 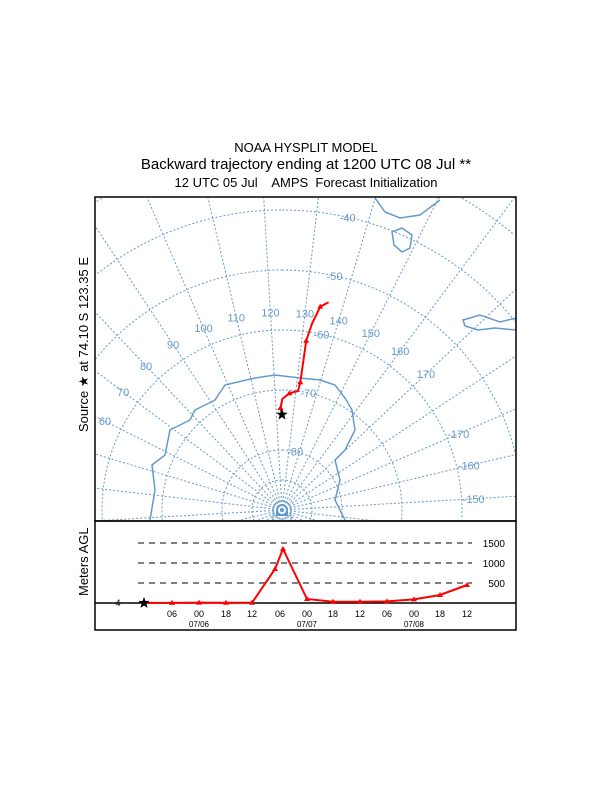 What do you see at coordinates (474, 500) in the screenshot?
I see `longitude-label: -150` at bounding box center [474, 500].